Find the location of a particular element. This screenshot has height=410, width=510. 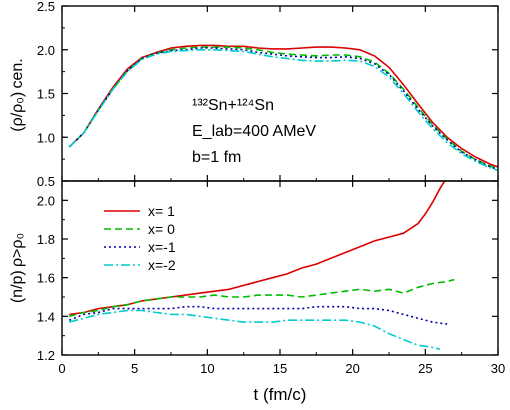

y-tick-label: 1.8 is located at coordinates (46, 239).